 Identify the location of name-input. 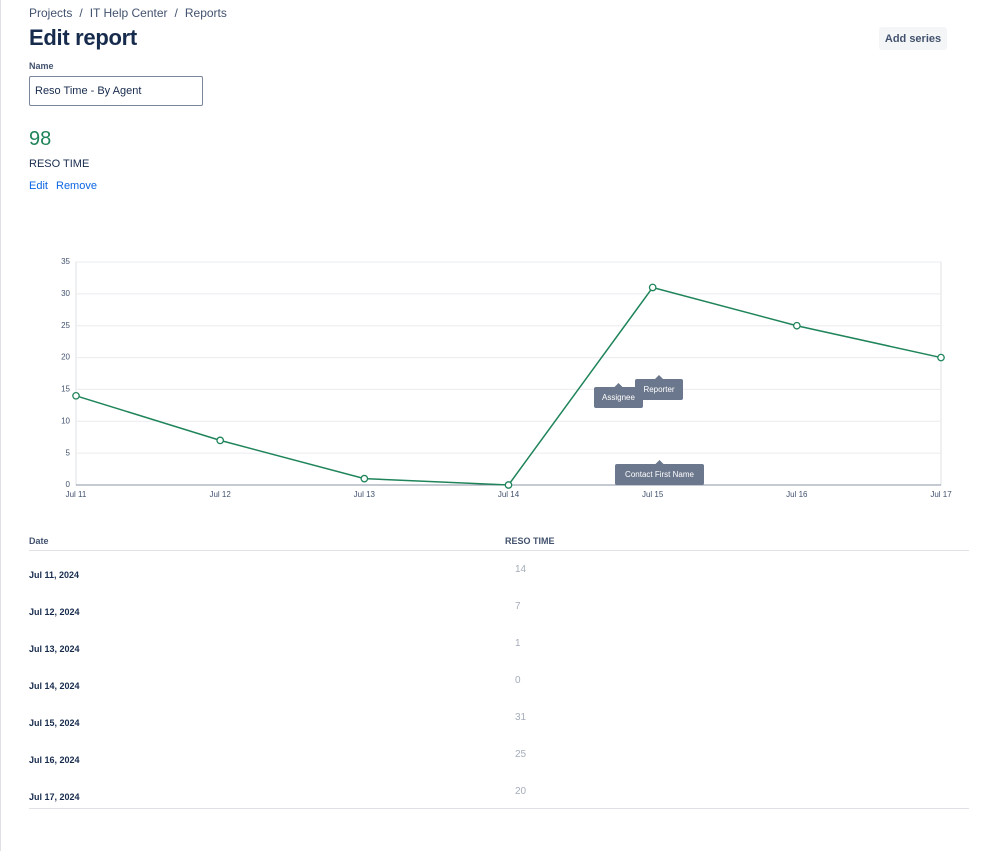
(116, 91).